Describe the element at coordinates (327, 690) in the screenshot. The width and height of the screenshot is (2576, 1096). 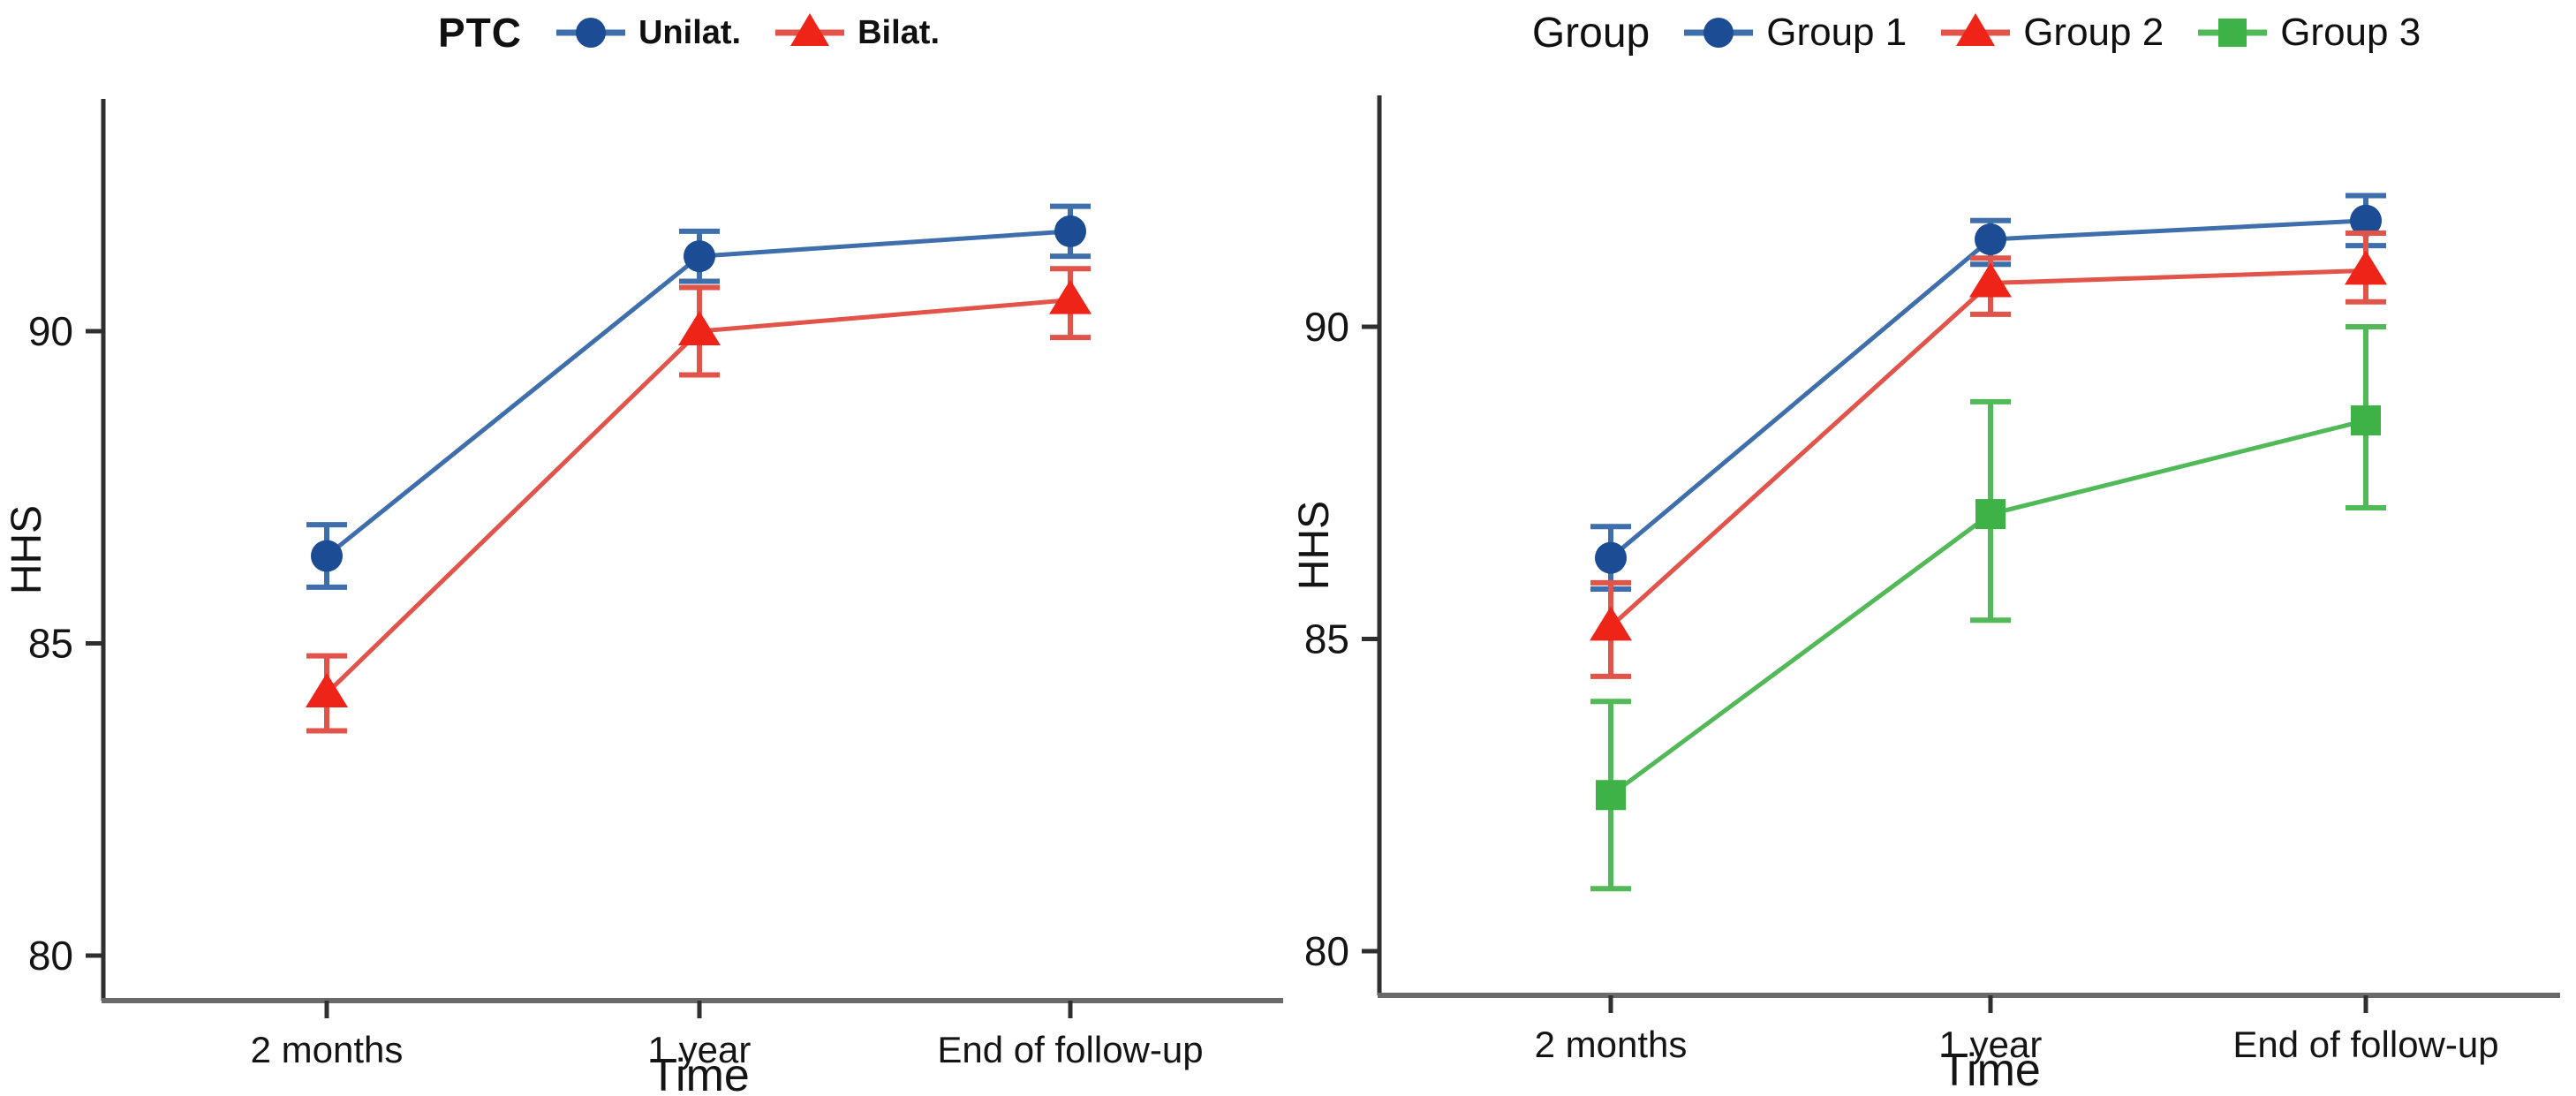
I see `marker-bilat-2-months` at that location.